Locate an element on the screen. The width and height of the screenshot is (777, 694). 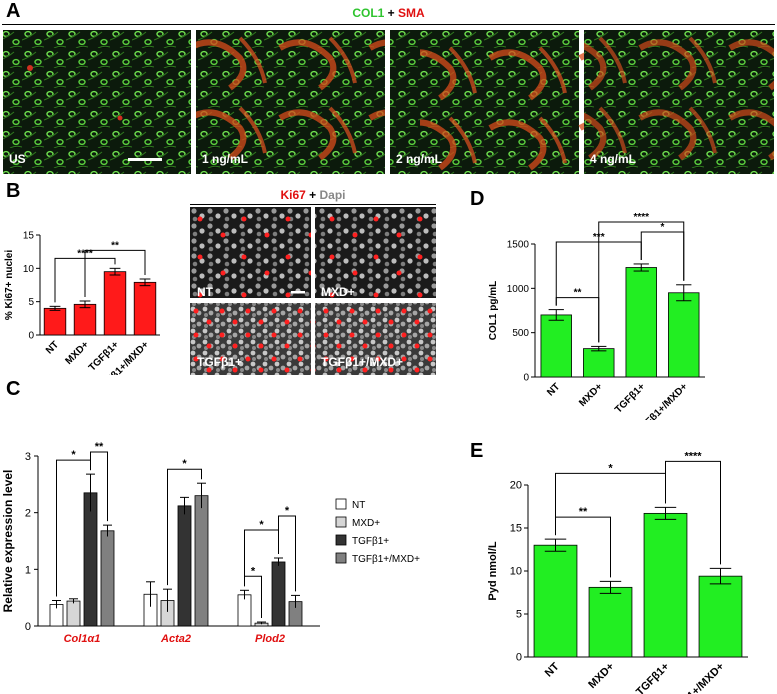
title-plus-b: + is located at coordinates (312, 195).